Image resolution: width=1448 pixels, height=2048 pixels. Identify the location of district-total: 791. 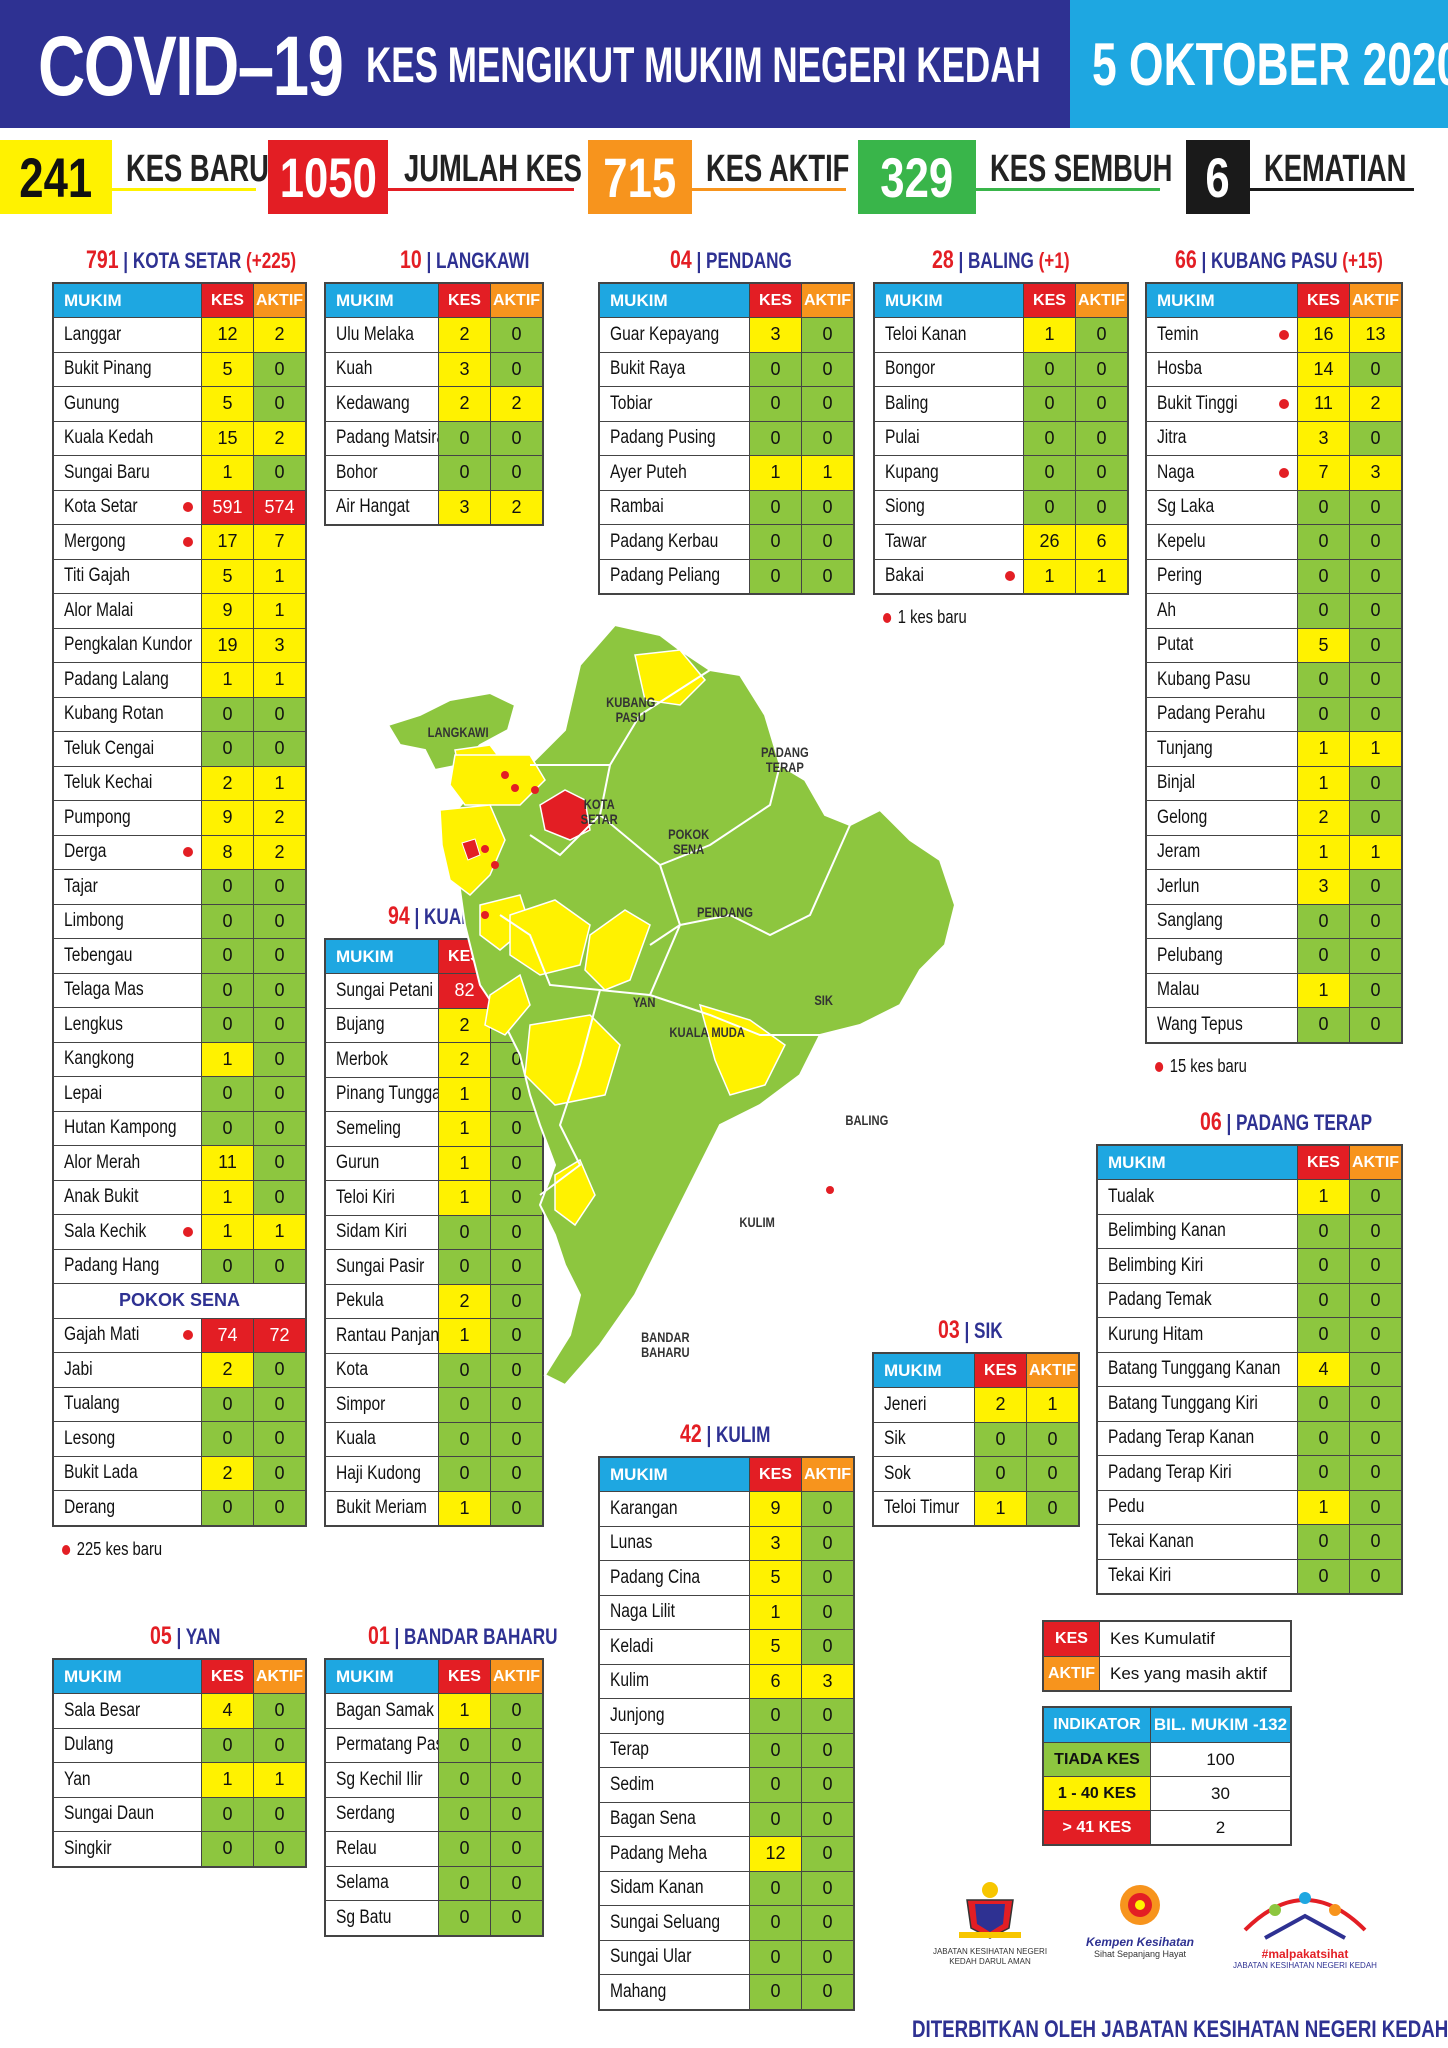
(102, 260).